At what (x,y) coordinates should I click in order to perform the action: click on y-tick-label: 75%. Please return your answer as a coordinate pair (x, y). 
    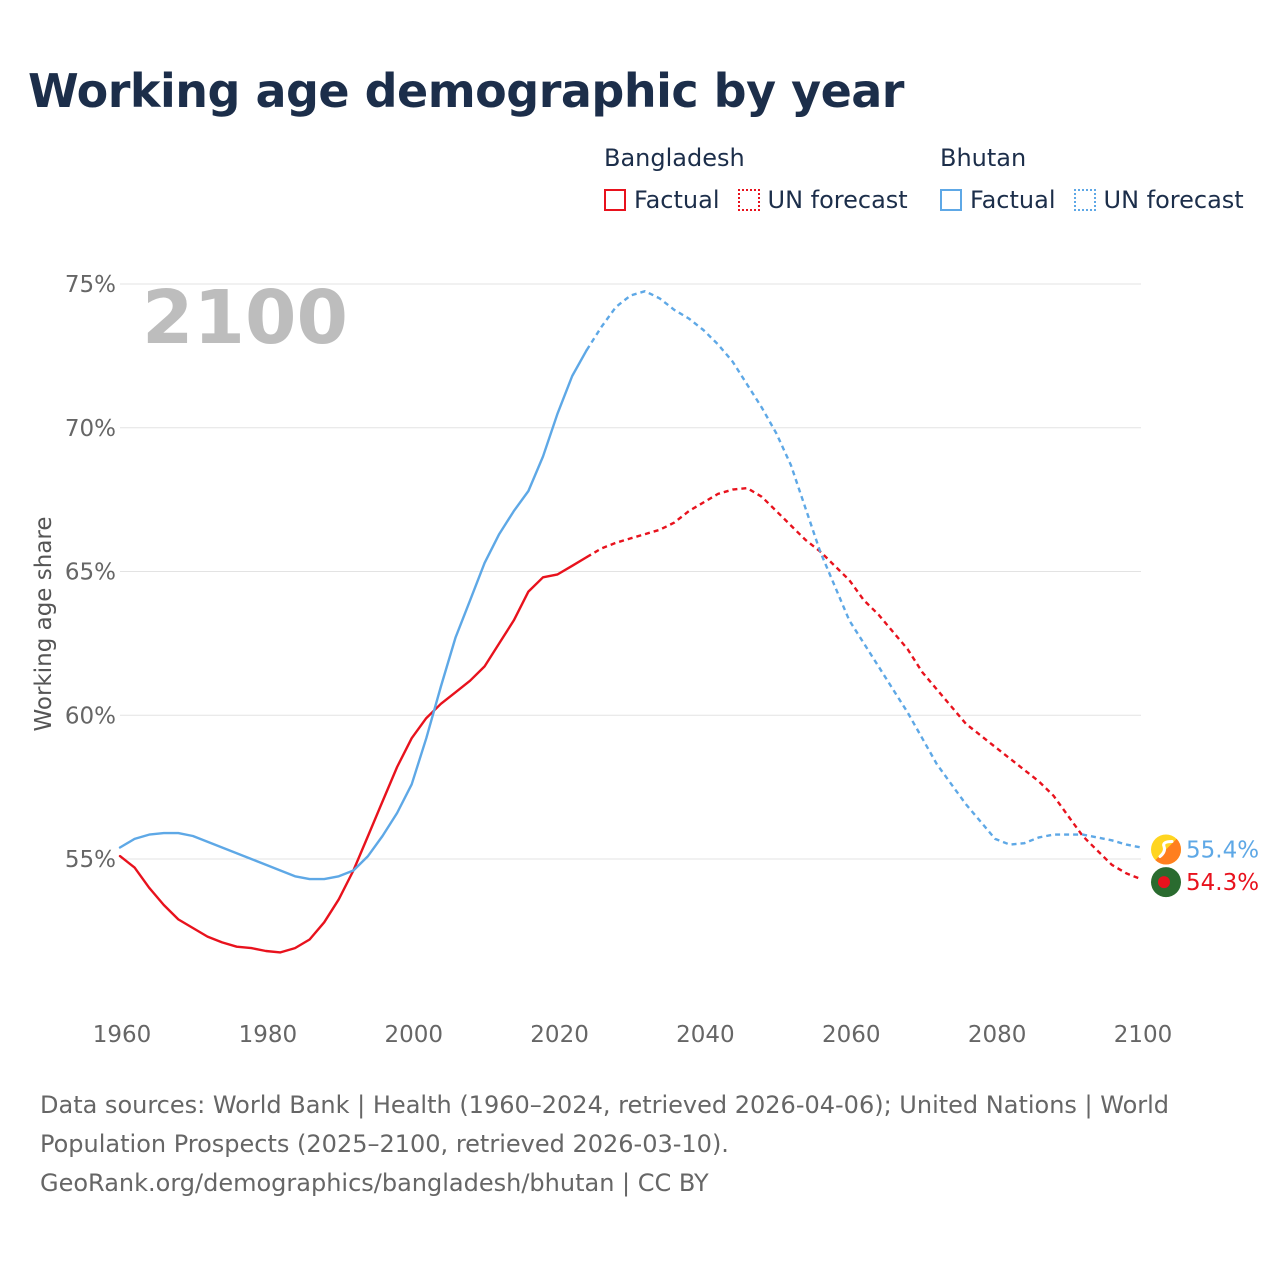
    Looking at the image, I should click on (90, 285).